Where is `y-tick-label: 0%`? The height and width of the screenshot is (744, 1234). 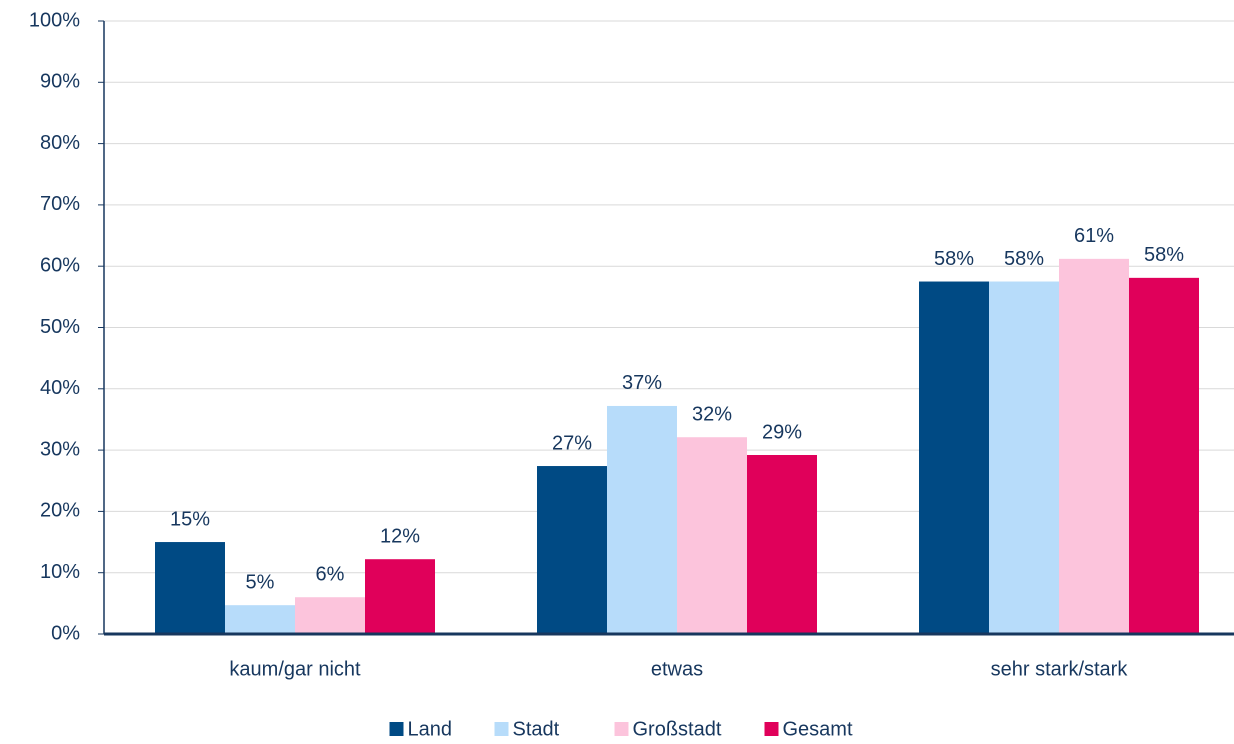
y-tick-label: 0% is located at coordinates (65, 633).